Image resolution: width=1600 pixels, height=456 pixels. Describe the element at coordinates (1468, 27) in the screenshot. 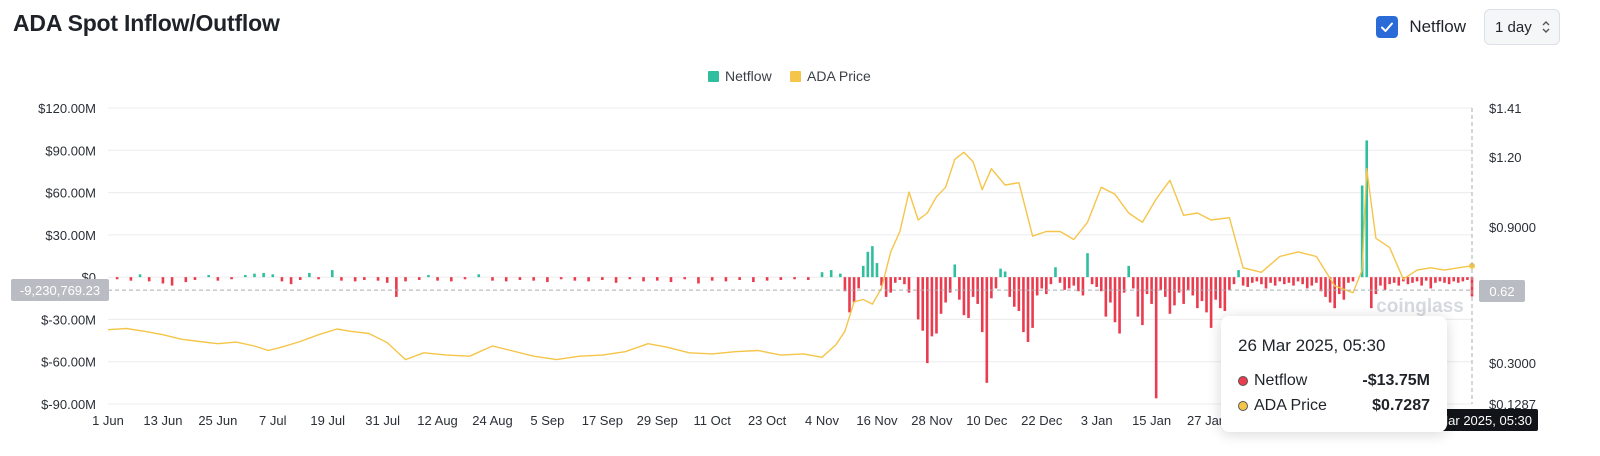

I see `chart-controls: Netflow 1 day` at that location.